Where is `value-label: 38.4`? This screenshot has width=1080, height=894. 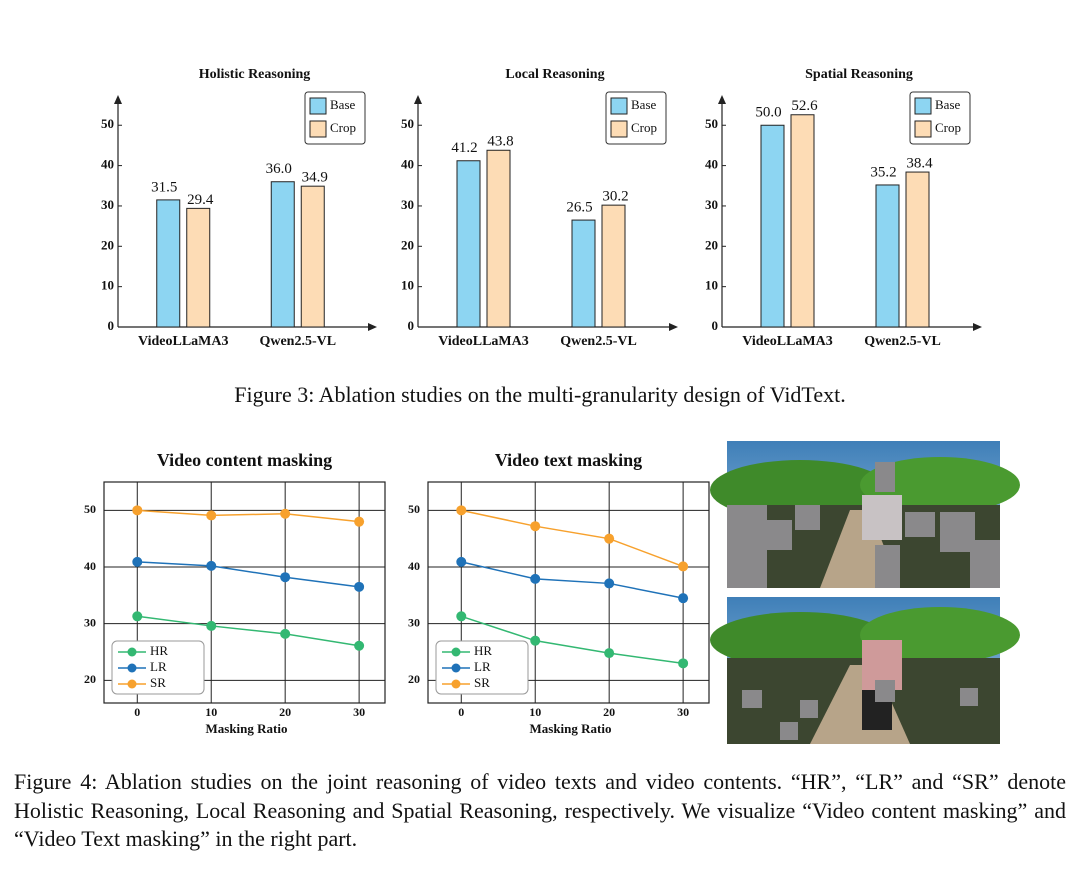
value-label: 38.4 is located at coordinates (919, 163).